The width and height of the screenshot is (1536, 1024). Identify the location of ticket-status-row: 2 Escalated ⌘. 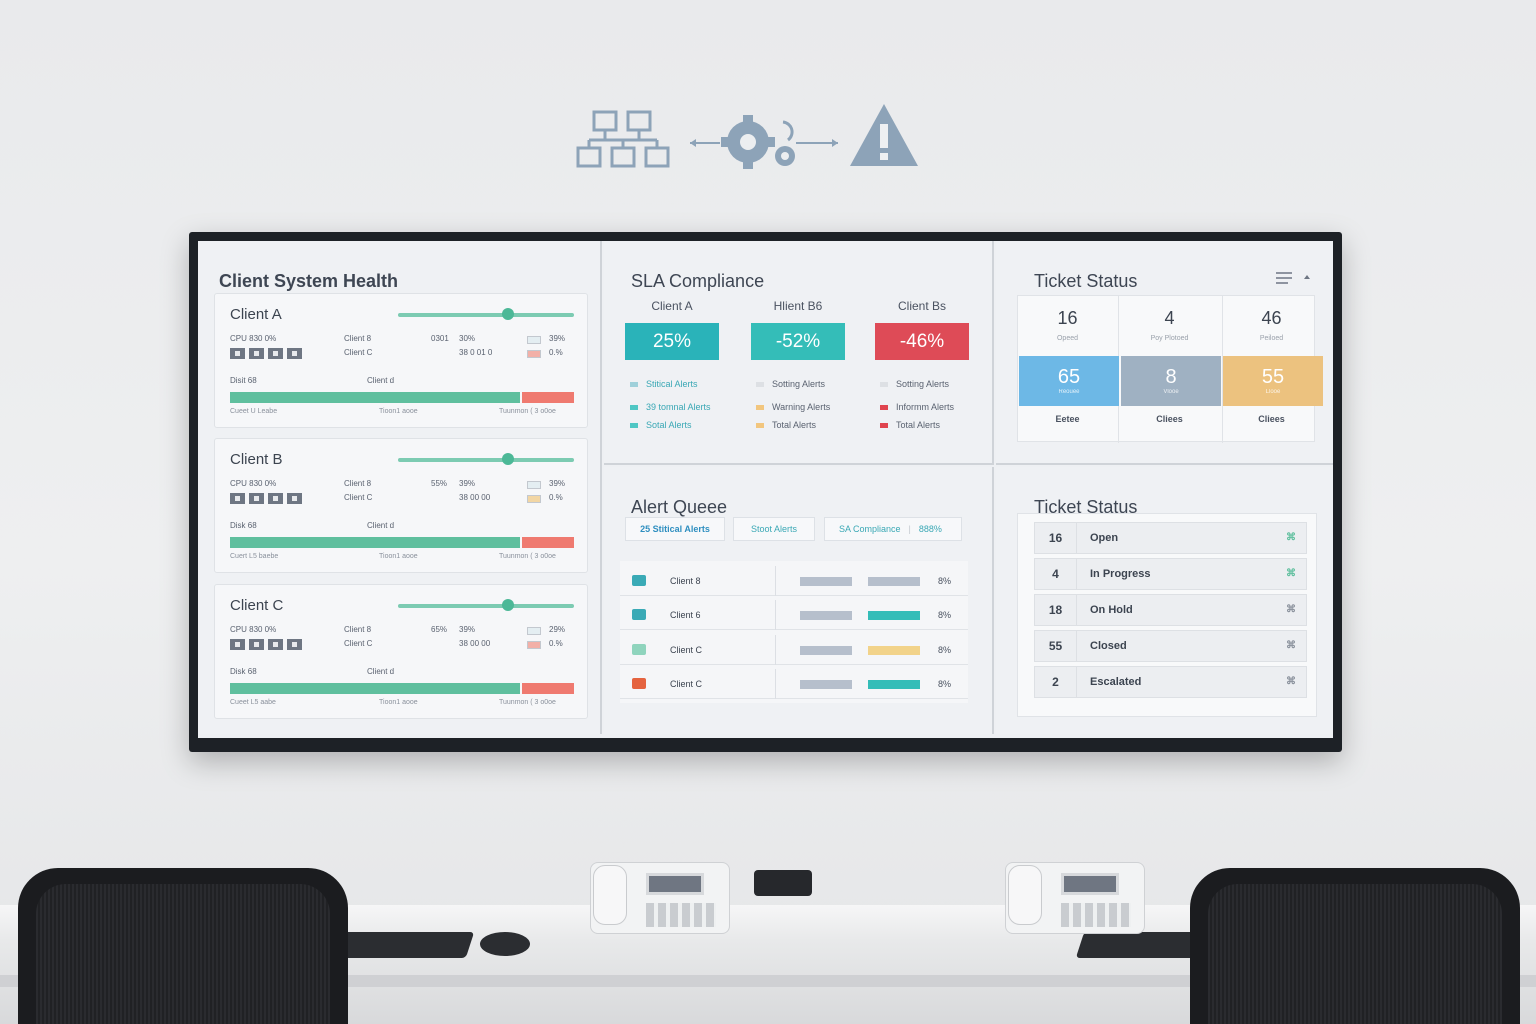
(1170, 682).